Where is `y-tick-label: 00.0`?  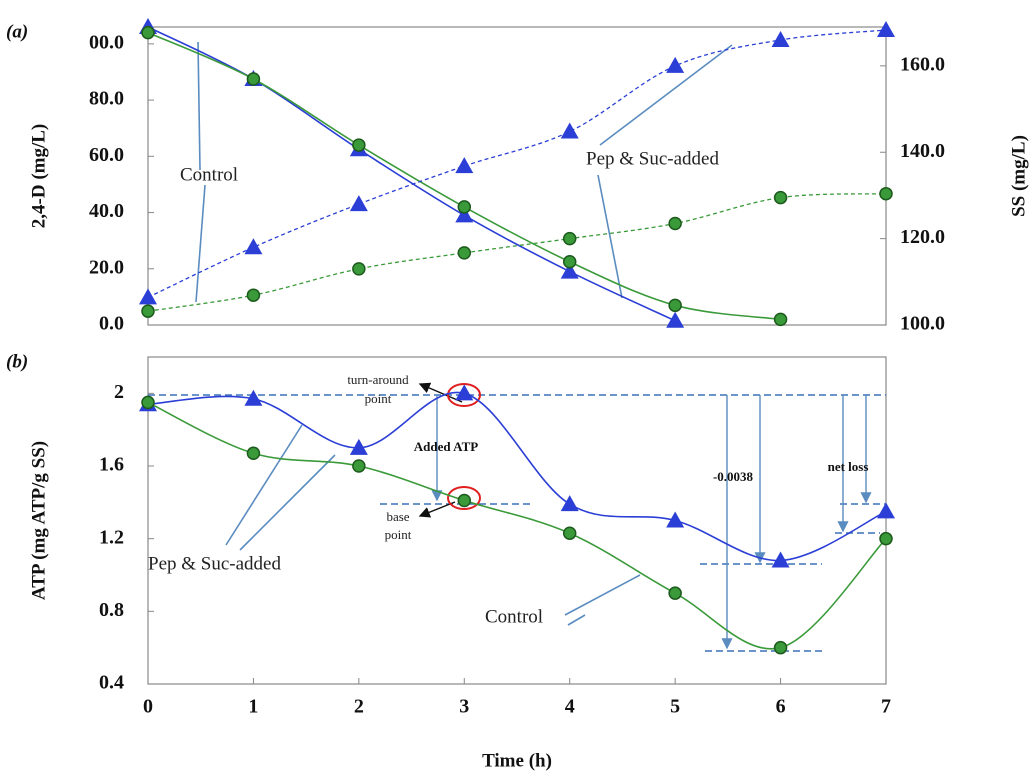 y-tick-label: 00.0 is located at coordinates (106, 42).